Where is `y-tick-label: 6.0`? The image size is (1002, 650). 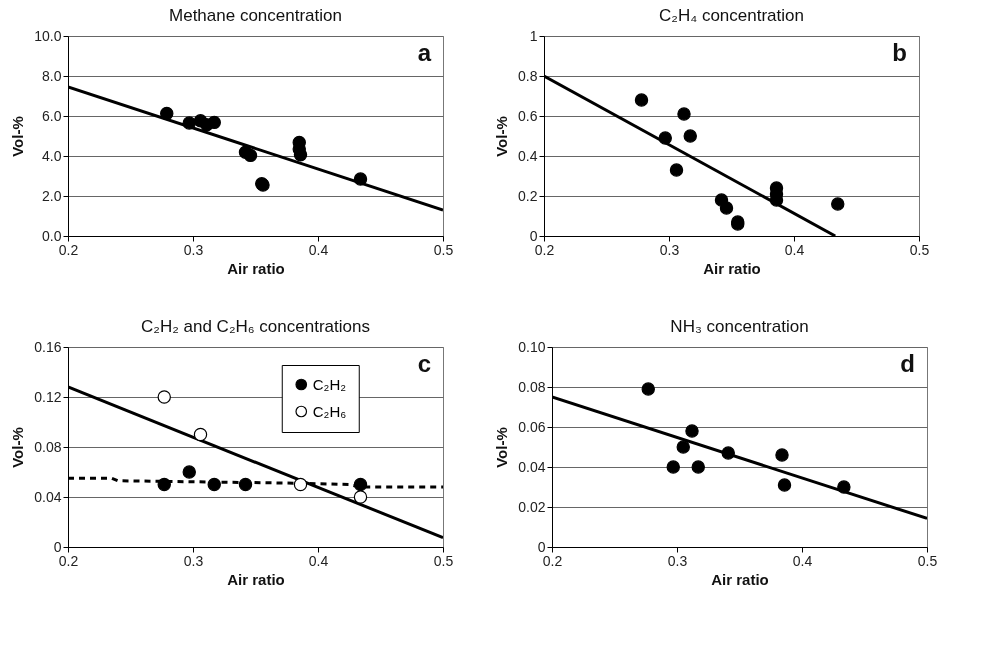
y-tick-label: 6.0 is located at coordinates (52, 115).